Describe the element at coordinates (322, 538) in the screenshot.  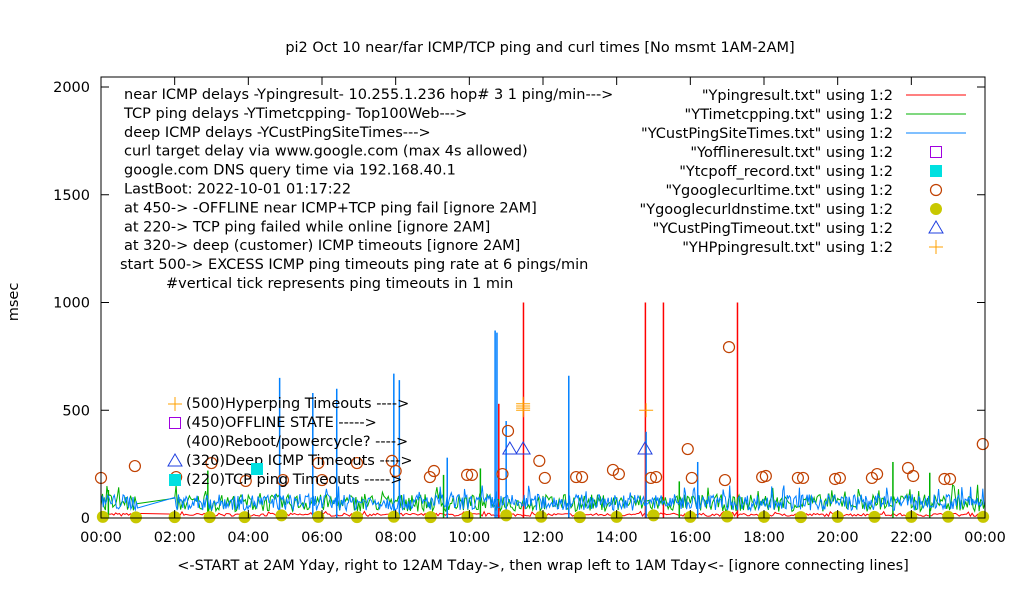
I see `x-tick-label: 06:00` at that location.